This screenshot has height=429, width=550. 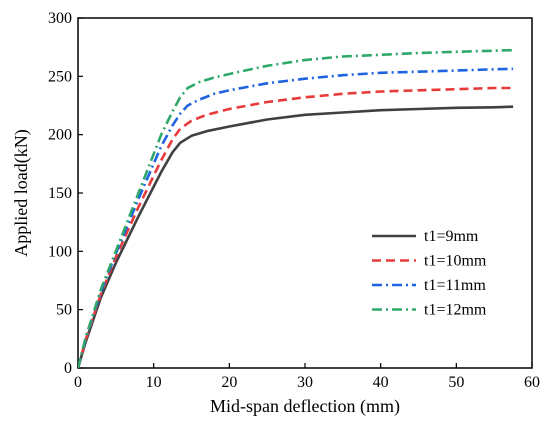 What do you see at coordinates (305, 406) in the screenshot?
I see `x-axis-title: Mid-span deflection (mm)` at bounding box center [305, 406].